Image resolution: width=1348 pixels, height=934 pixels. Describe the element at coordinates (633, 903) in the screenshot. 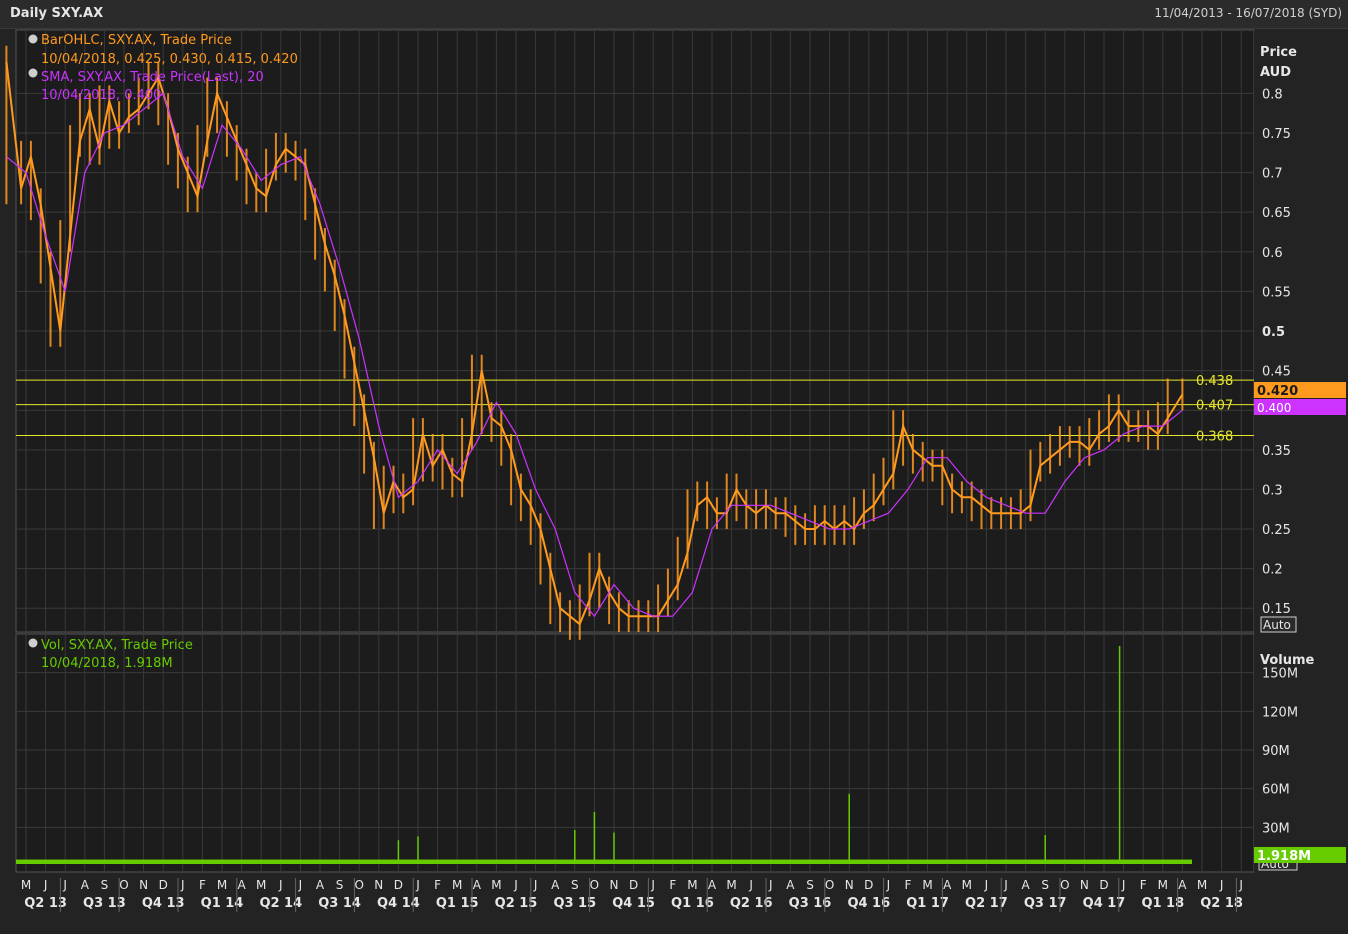

I see `quarter-tick-label: Q4 15` at that location.